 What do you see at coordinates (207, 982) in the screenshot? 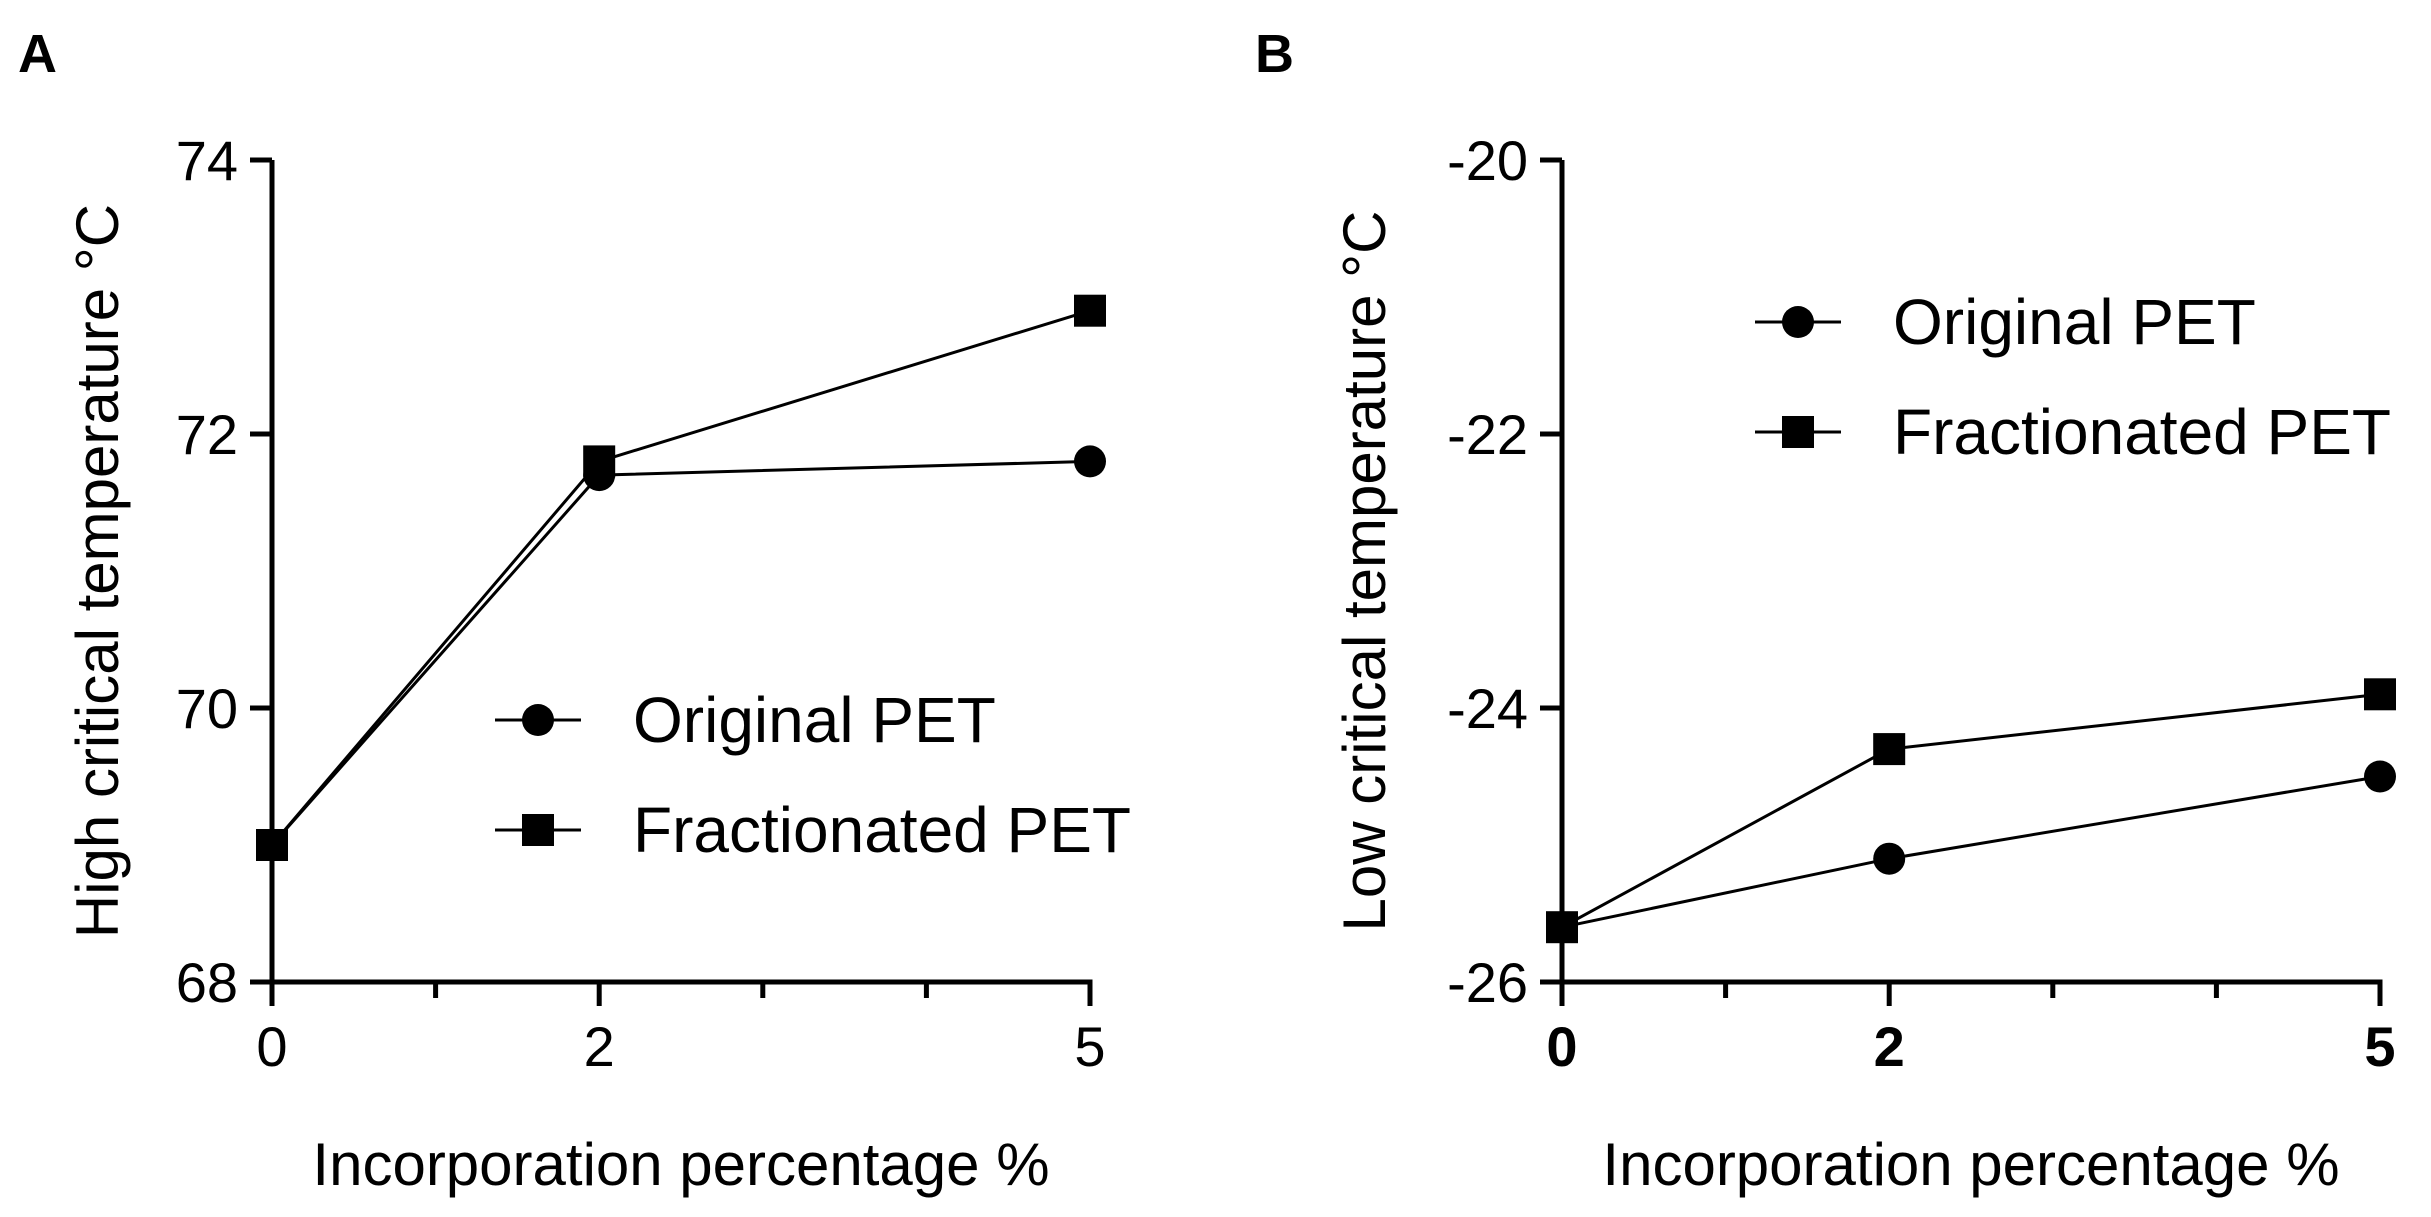
I see `y-tick-label: 68` at bounding box center [207, 982].